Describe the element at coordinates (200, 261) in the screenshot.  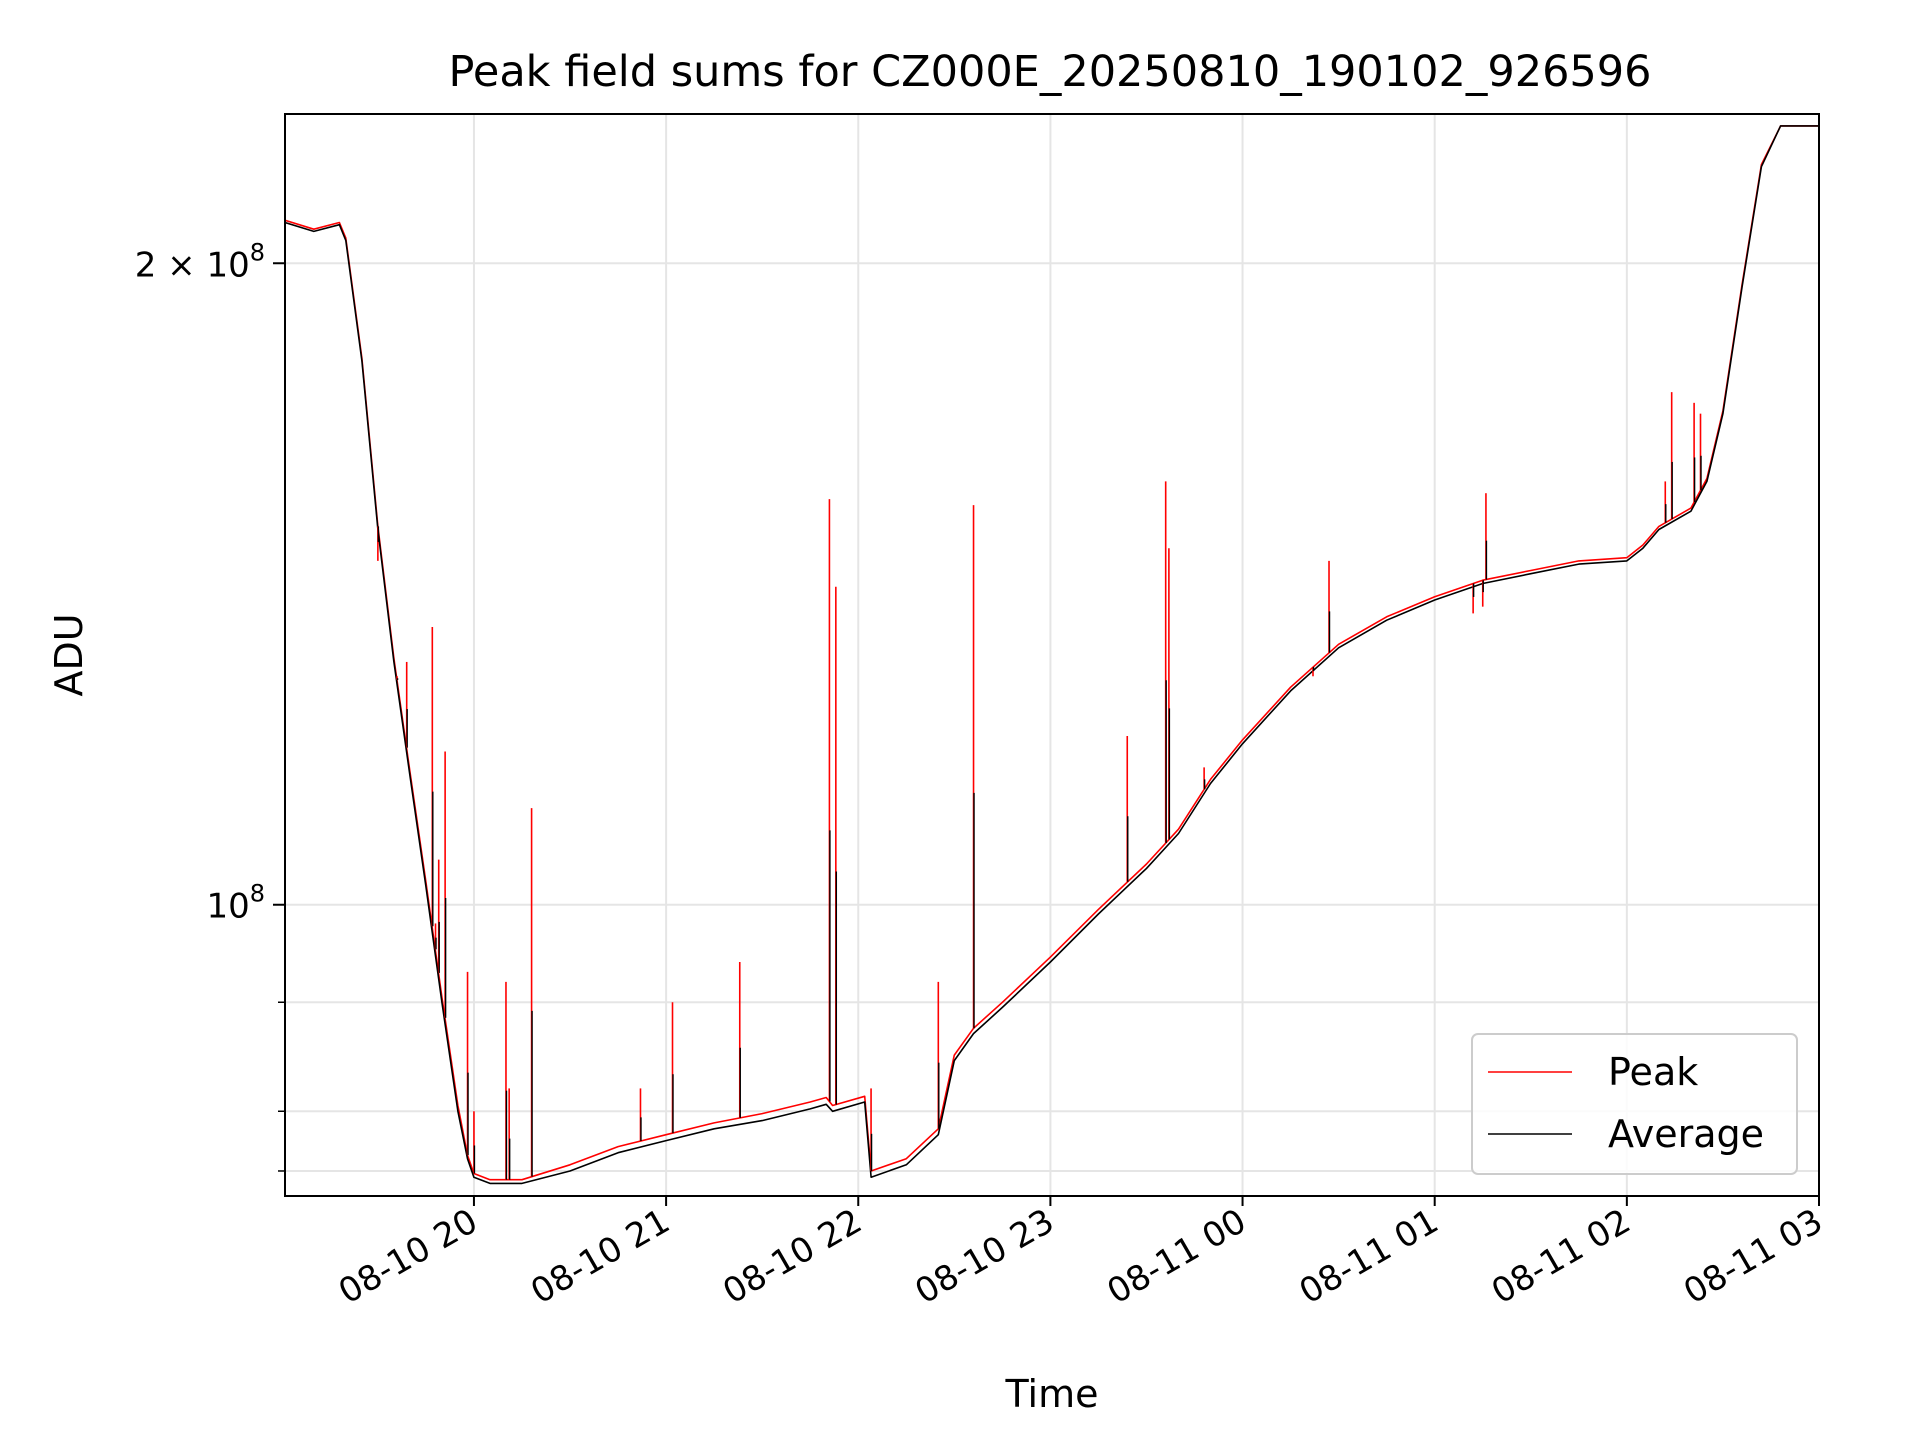
I see `y-tick-label: 2 × 108` at that location.